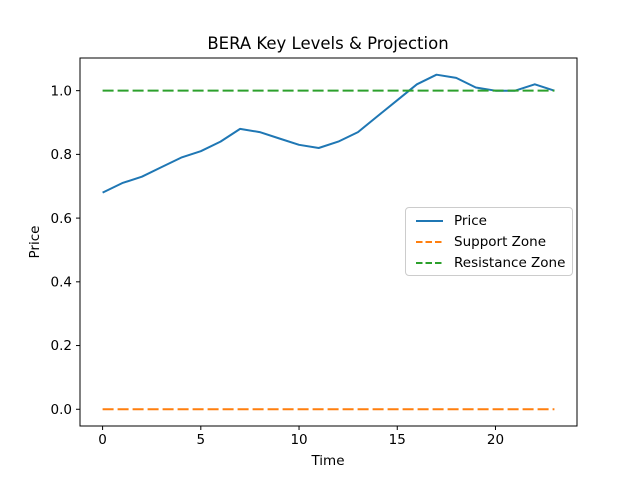 This screenshot has width=640, height=480. I want to click on y-tick-label: 0.6, so click(61, 219).